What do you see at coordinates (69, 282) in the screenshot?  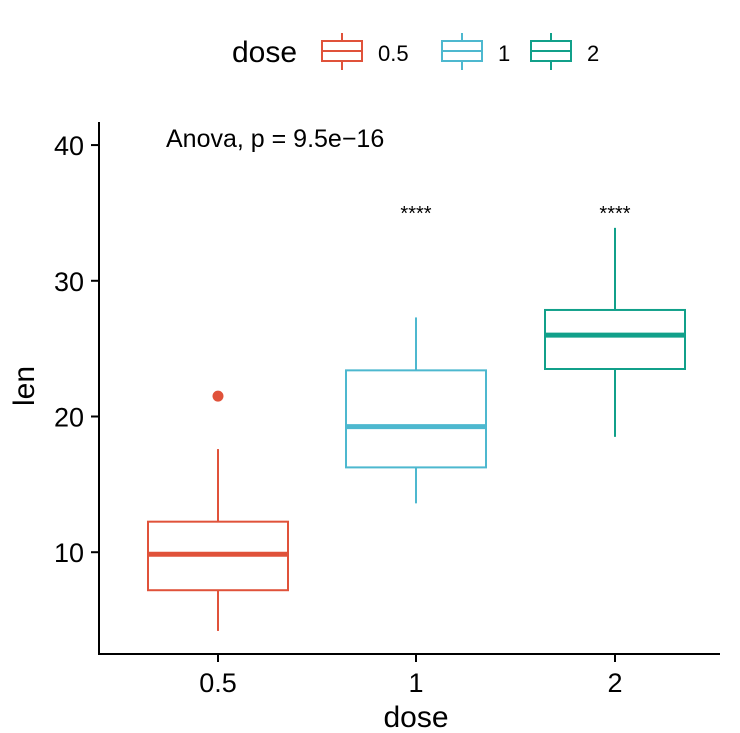 I see `y-tick-label: 30` at bounding box center [69, 282].